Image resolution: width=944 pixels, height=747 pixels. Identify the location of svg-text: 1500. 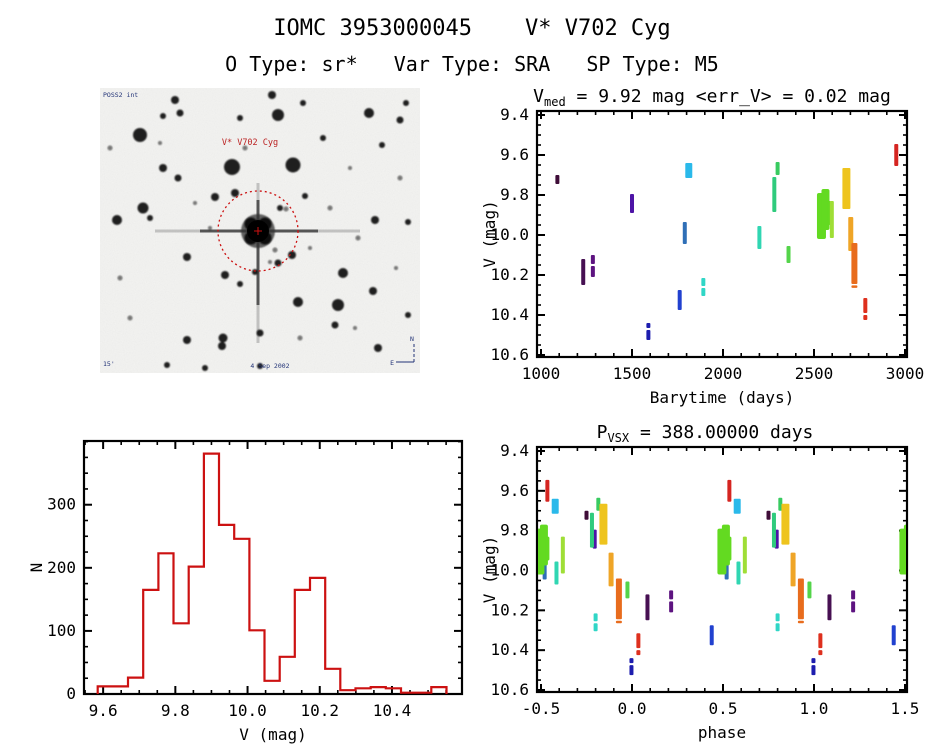
(632, 373).